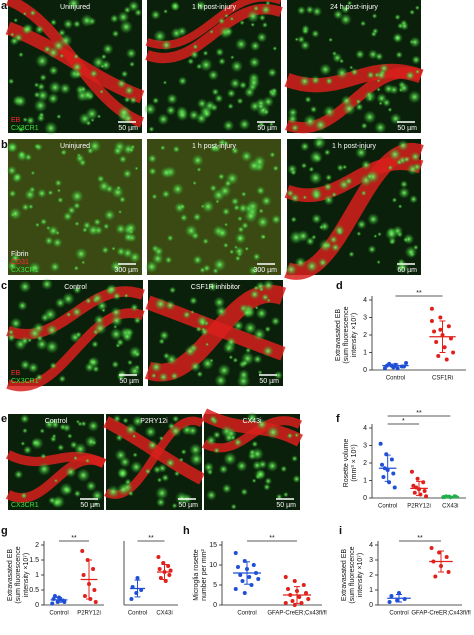 Image resolution: width=474 pixels, height=635 pixels. What do you see at coordinates (90, 505) in the screenshot?
I see `scale-bar-label: 50 µm` at bounding box center [90, 505].